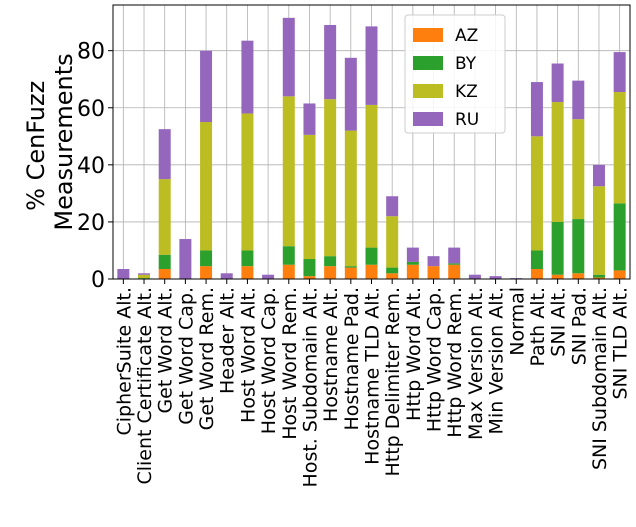 This screenshot has height=527, width=636. What do you see at coordinates (497, 360) in the screenshot?
I see `x-tick-label: Min Version Alt.` at bounding box center [497, 360].